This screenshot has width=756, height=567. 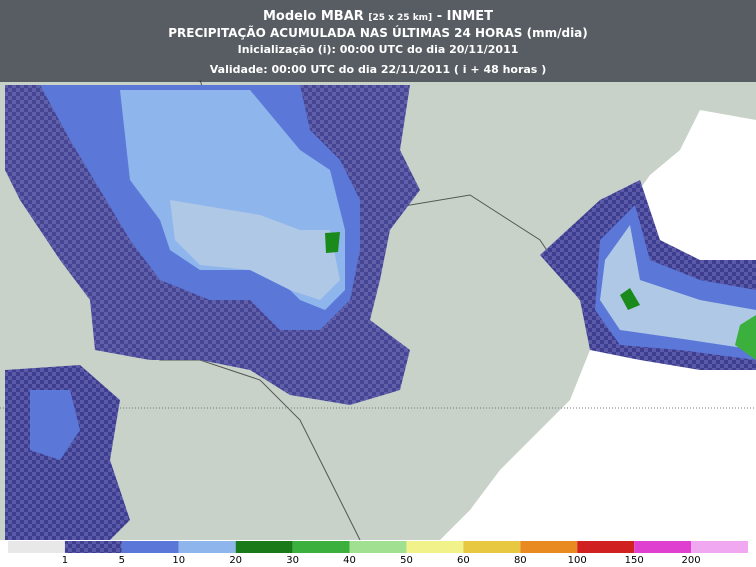 What do you see at coordinates (463, 560) in the screenshot?
I see `legend-label: 60` at bounding box center [463, 560].